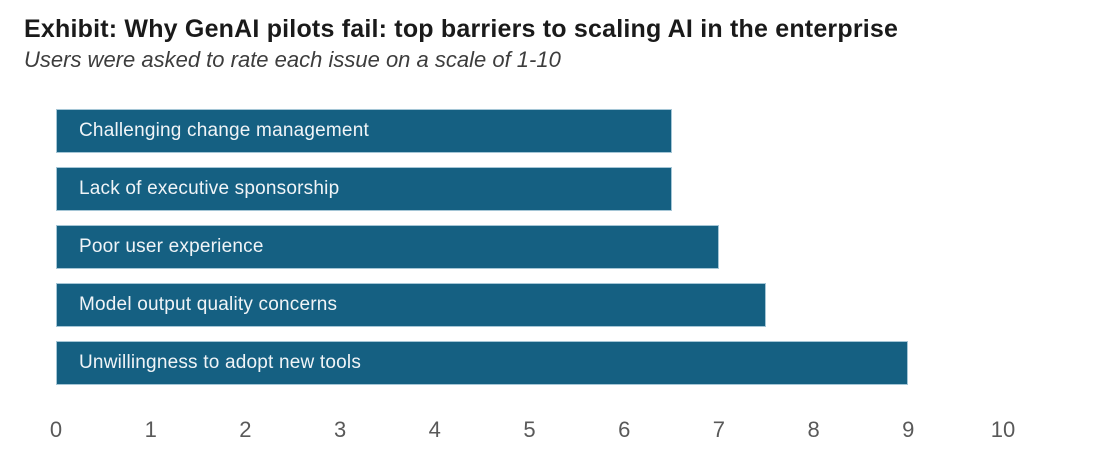 Image resolution: width=1094 pixels, height=476 pixels. What do you see at coordinates (224, 130) in the screenshot?
I see `bar-category-label: Challenging change management` at bounding box center [224, 130].